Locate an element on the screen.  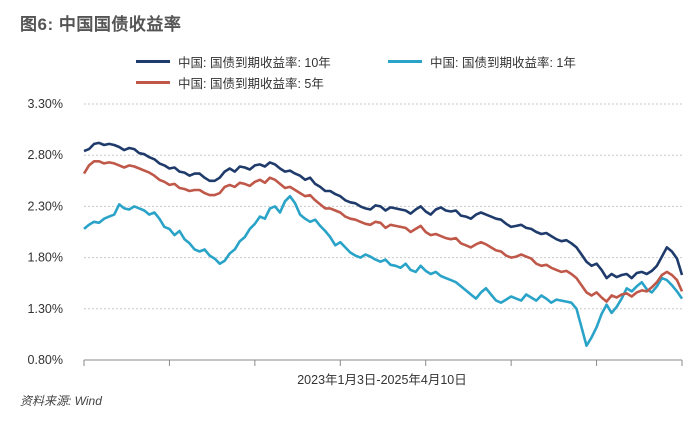
y-tick-label: 0.80% is located at coordinates (45, 360).